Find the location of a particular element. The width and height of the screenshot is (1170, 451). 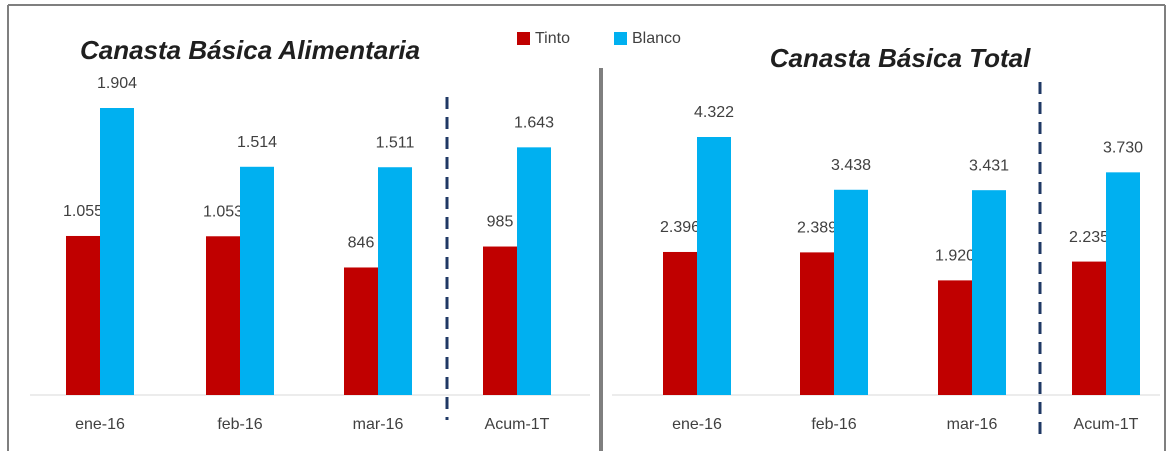

data-label: 1.920 is located at coordinates (955, 256).